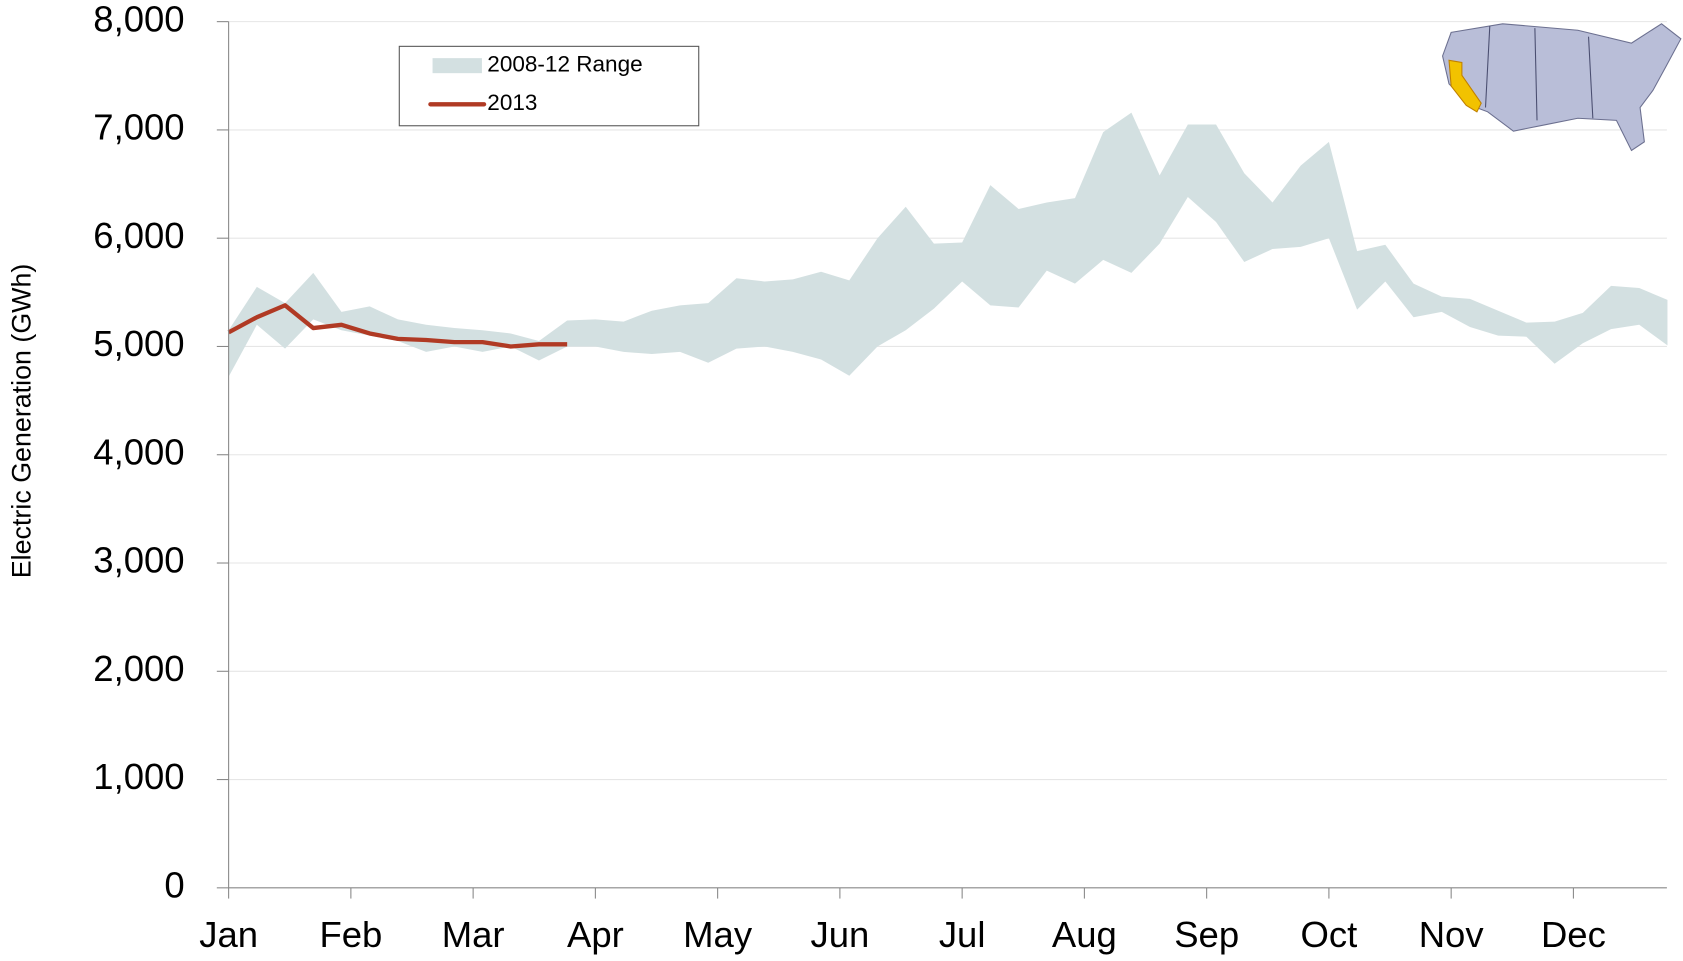  I want to click on legend-label: 2013, so click(512, 102).